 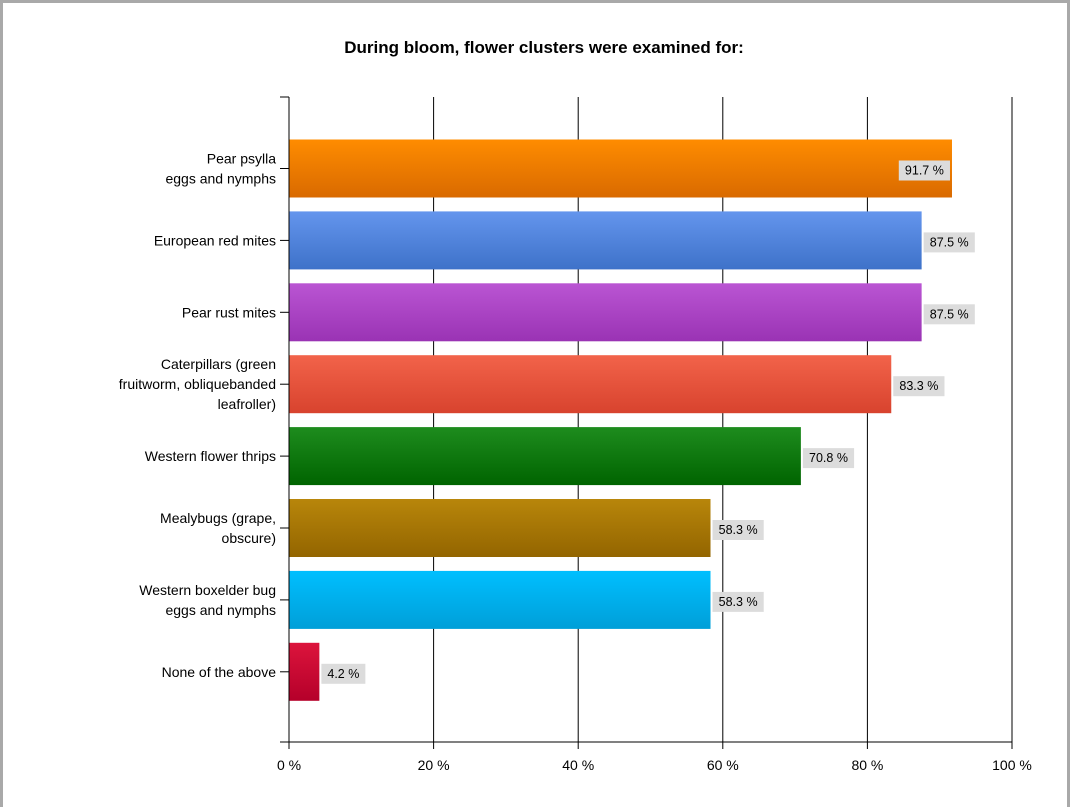 What do you see at coordinates (434, 765) in the screenshot?
I see `x-tick-label: 20 %` at bounding box center [434, 765].